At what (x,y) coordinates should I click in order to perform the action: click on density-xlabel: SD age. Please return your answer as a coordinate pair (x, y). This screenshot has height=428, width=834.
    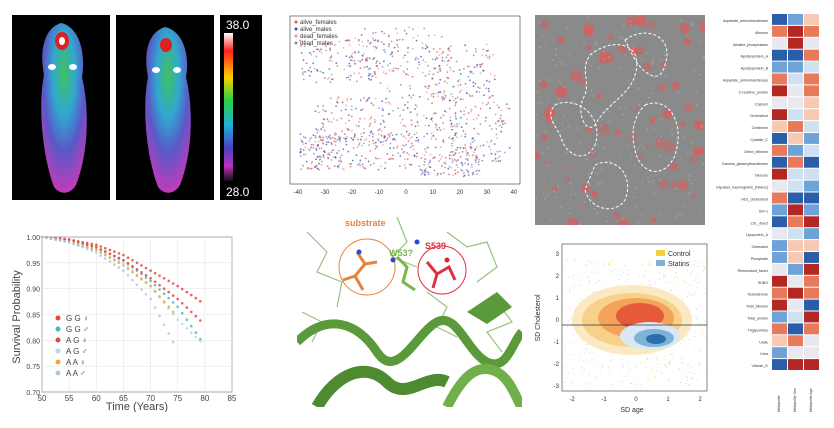
    Looking at the image, I should click on (631, 410).